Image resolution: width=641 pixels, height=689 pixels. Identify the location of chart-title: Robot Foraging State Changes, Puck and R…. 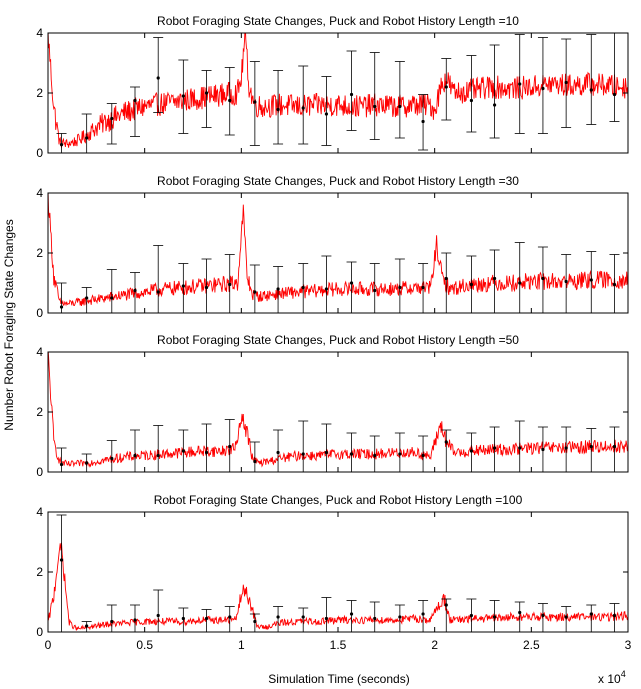
(338, 500).